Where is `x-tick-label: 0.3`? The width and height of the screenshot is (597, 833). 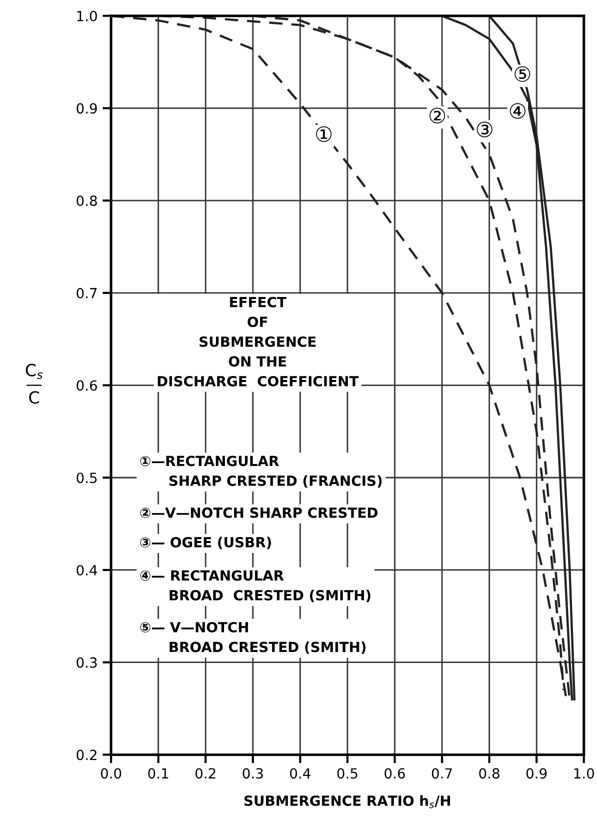 x-tick-label: 0.3 is located at coordinates (252, 773).